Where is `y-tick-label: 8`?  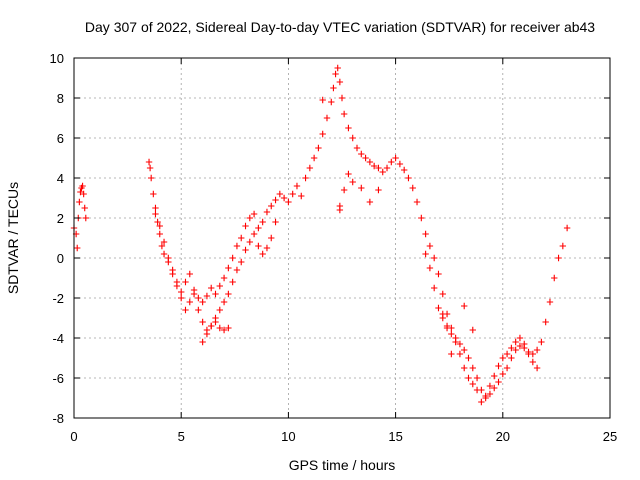 y-tick-label: 8 is located at coordinates (60, 98).